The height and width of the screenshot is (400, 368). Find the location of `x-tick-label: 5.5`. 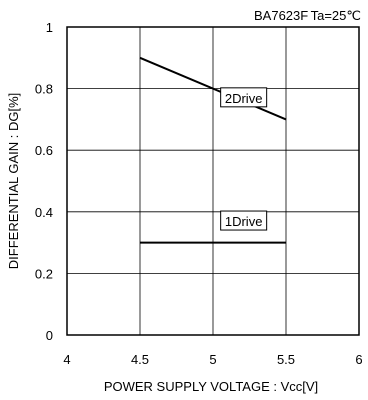

x-tick-label: 5.5 is located at coordinates (286, 359).